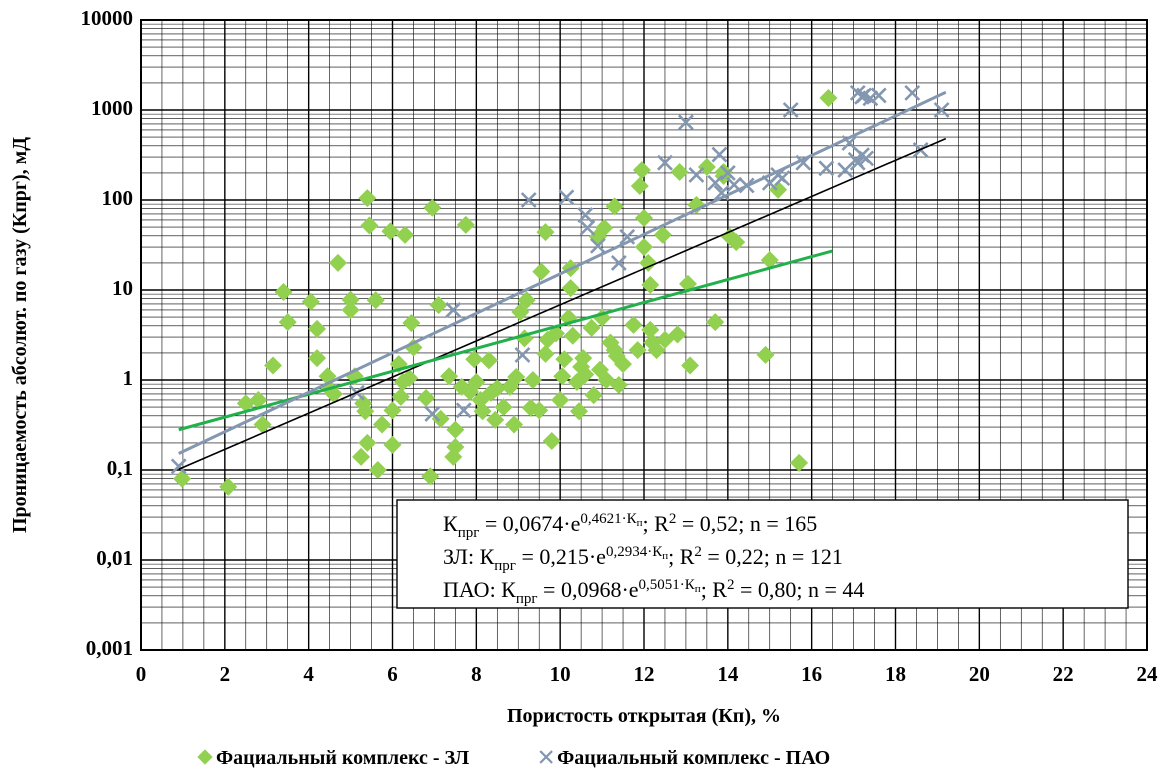 This screenshot has width=1162, height=773. What do you see at coordinates (128, 378) in the screenshot?
I see `y-tick-label: 1` at bounding box center [128, 378].